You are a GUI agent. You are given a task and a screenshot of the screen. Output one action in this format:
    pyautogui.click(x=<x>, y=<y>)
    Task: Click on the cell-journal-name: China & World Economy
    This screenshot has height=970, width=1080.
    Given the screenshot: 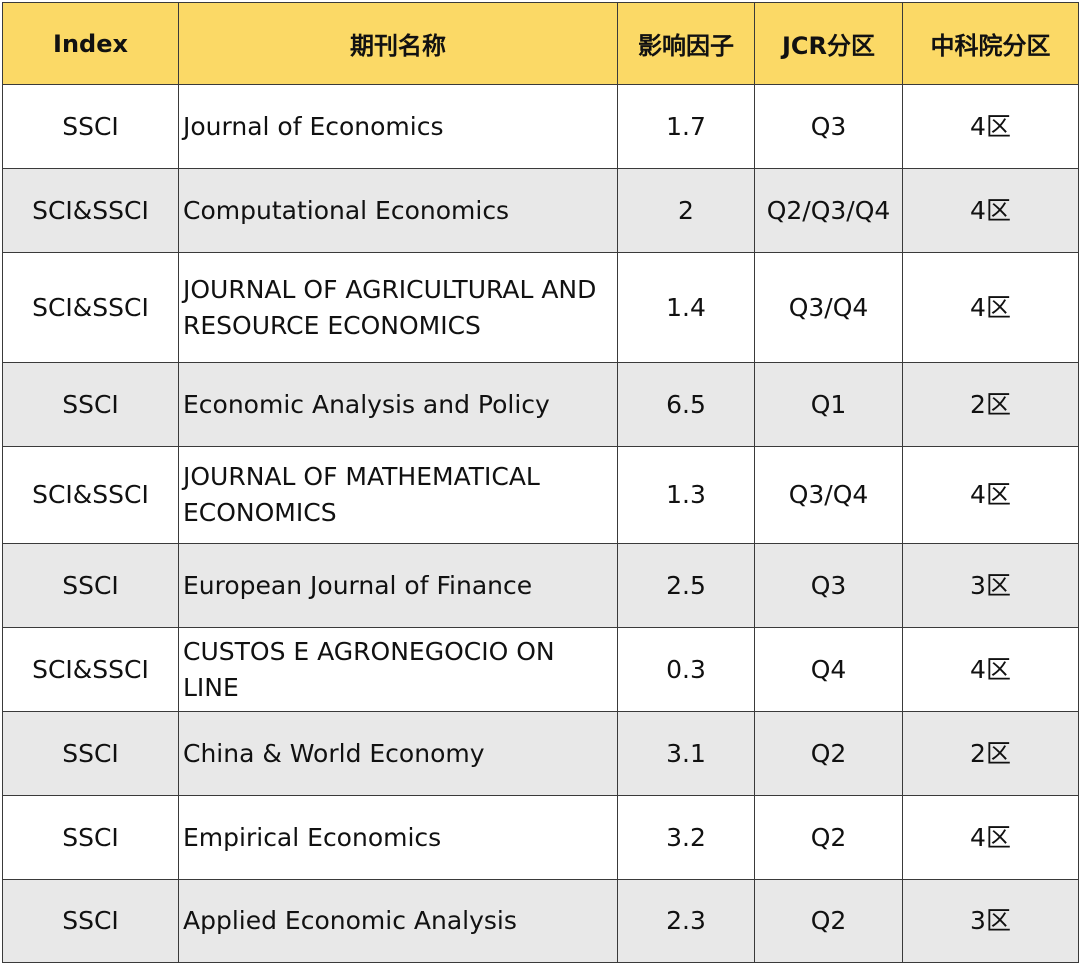 What is the action you would take?
    pyautogui.click(x=398, y=753)
    